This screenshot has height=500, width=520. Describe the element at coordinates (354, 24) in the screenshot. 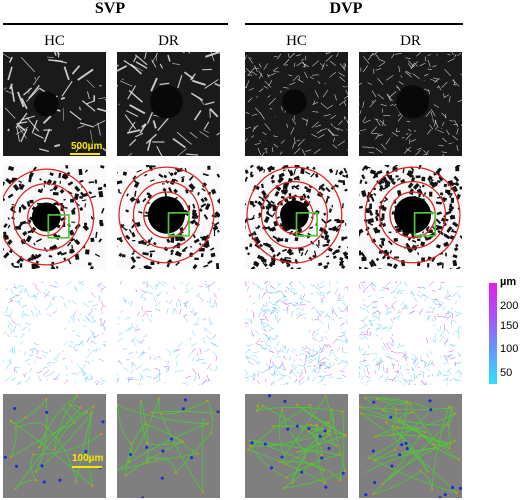

I see `group-rule-dvp` at that location.